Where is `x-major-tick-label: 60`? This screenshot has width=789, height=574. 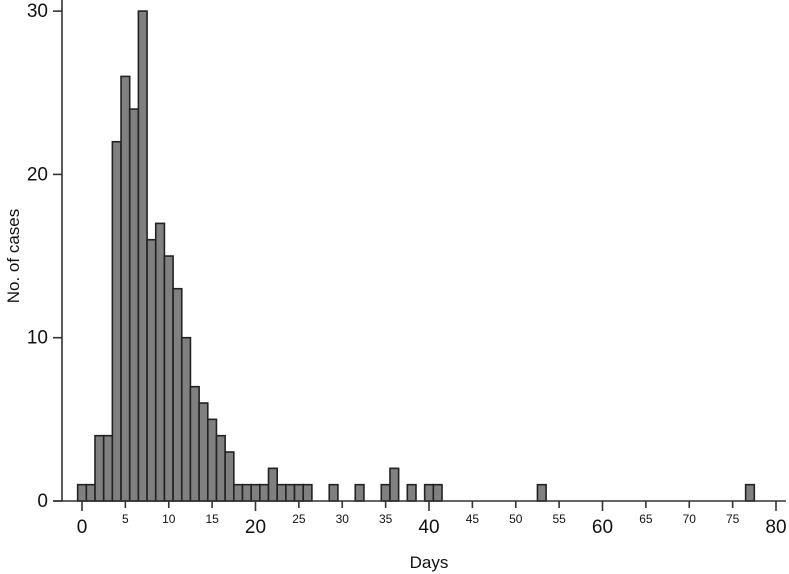
x-major-tick-label: 60 is located at coordinates (602, 527).